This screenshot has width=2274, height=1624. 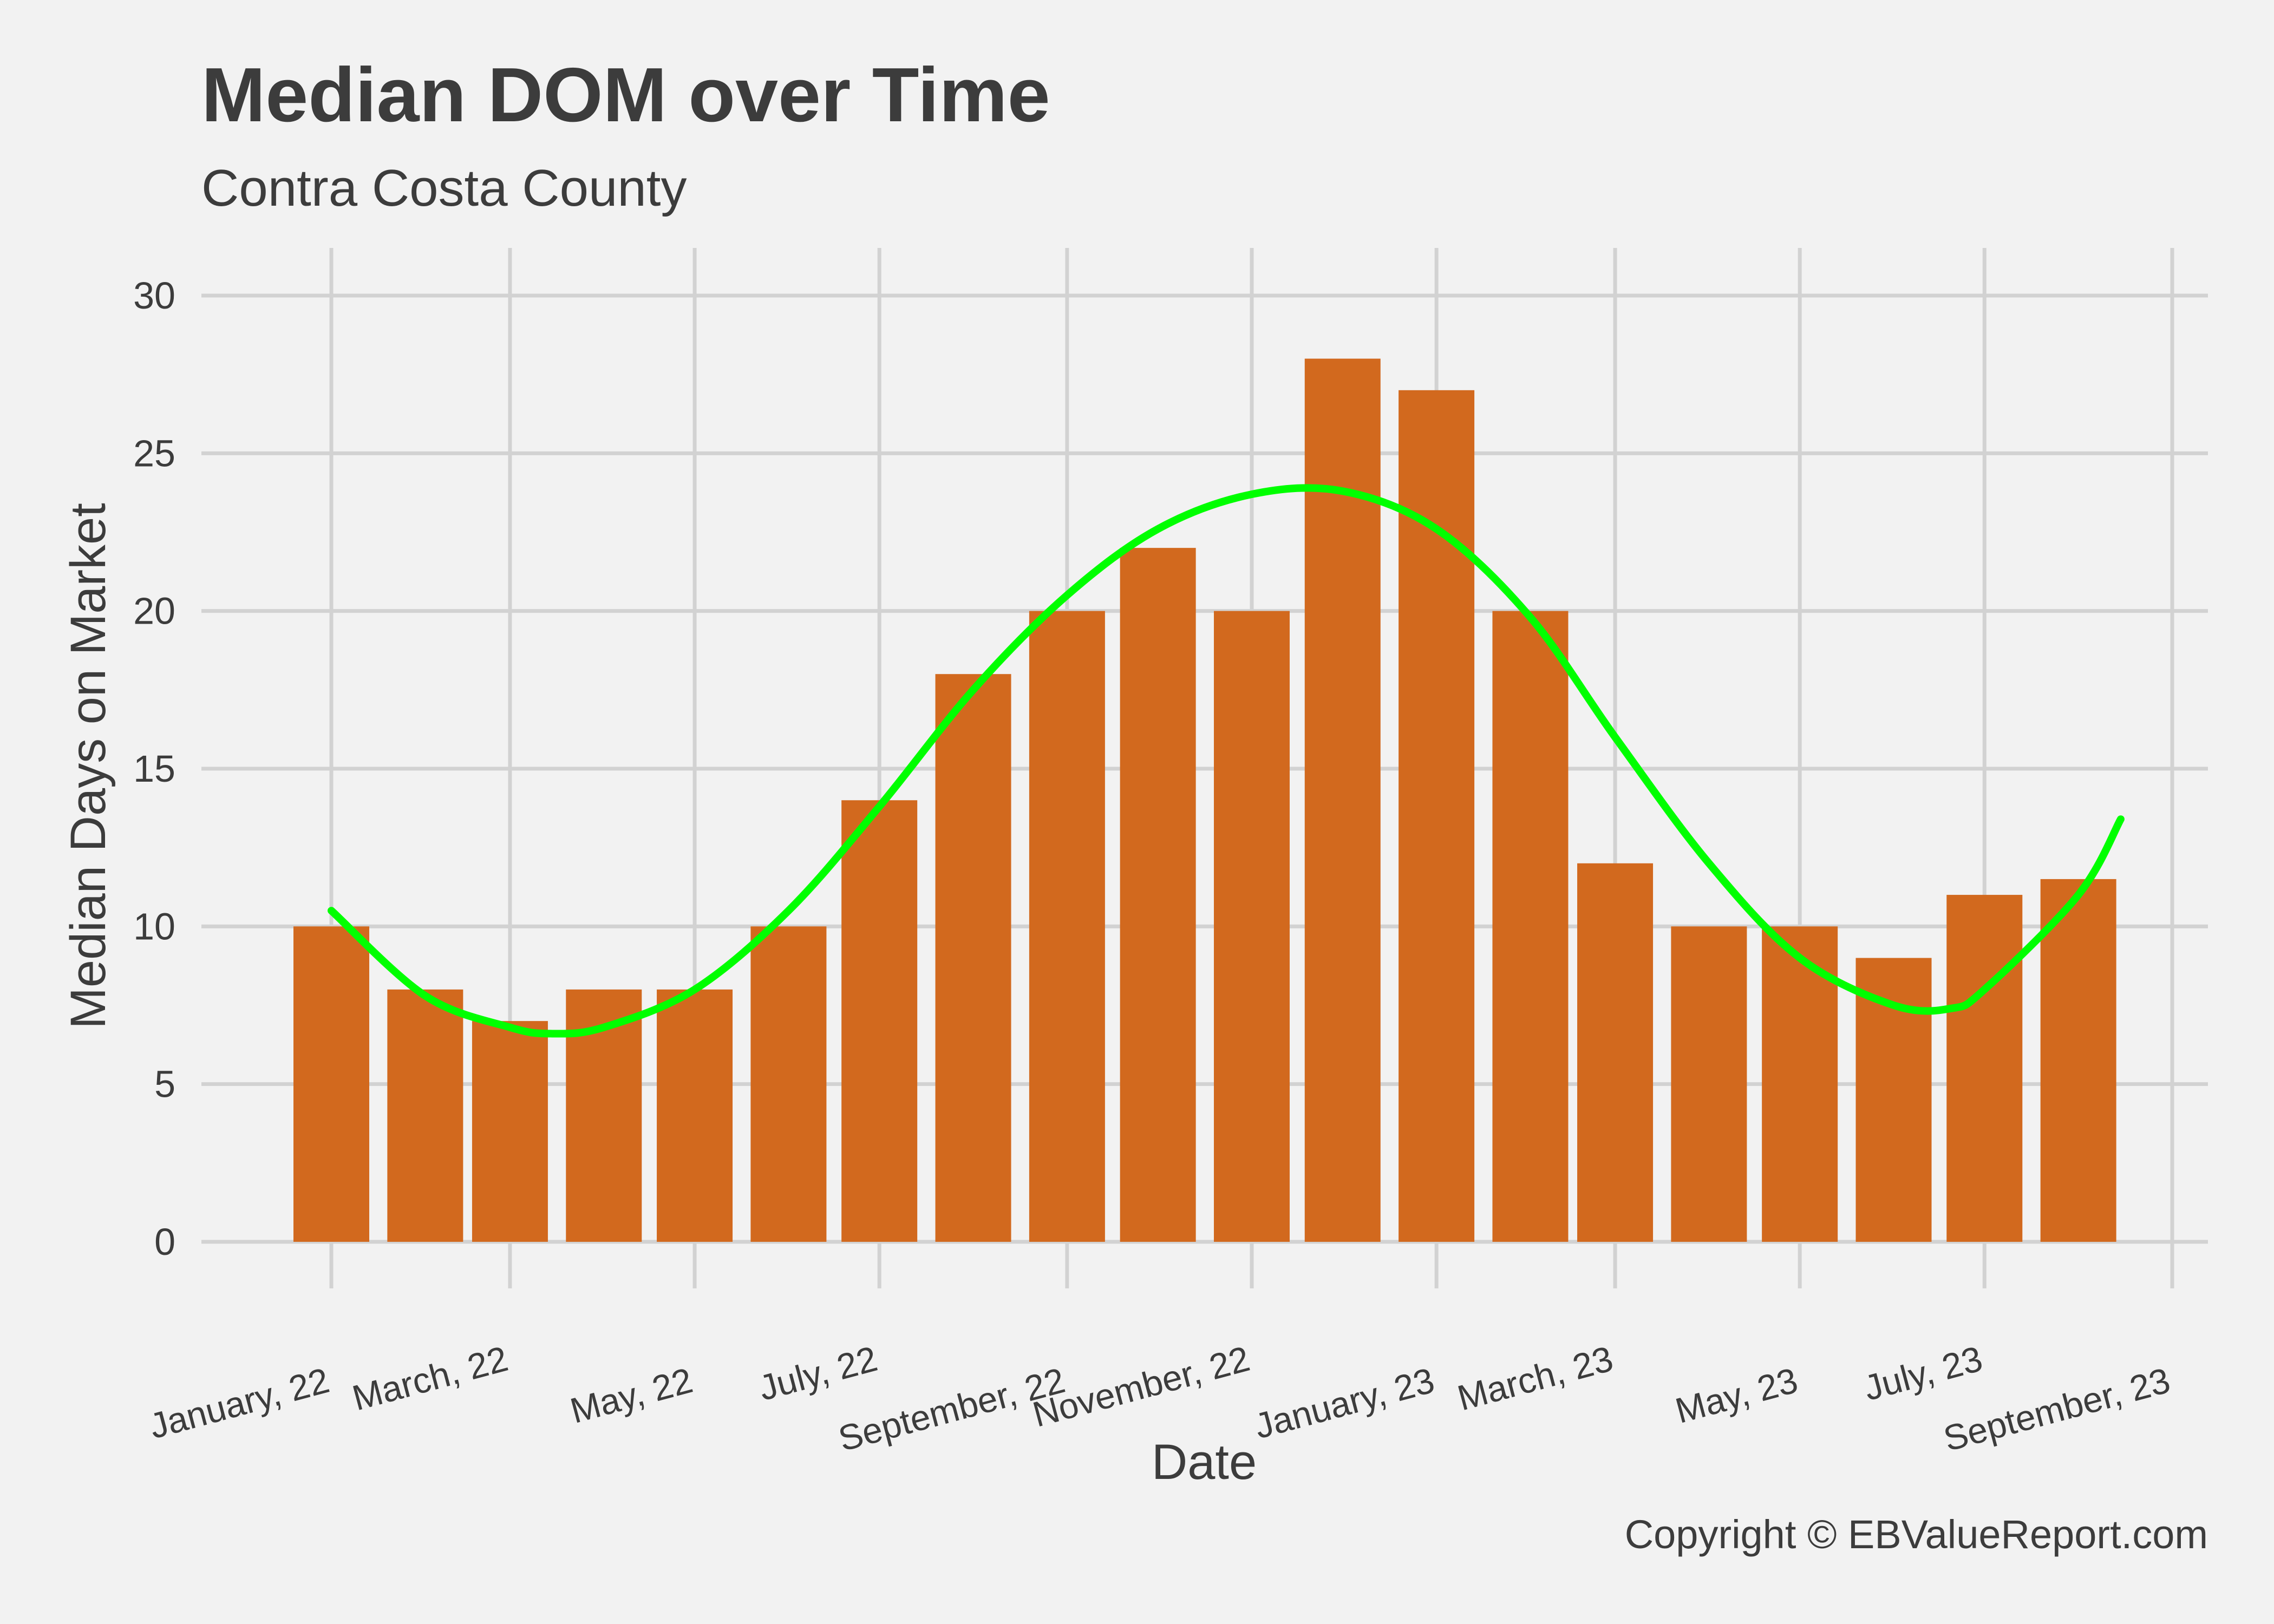 I want to click on chart-title: Median DOM over Time, so click(x=626, y=95).